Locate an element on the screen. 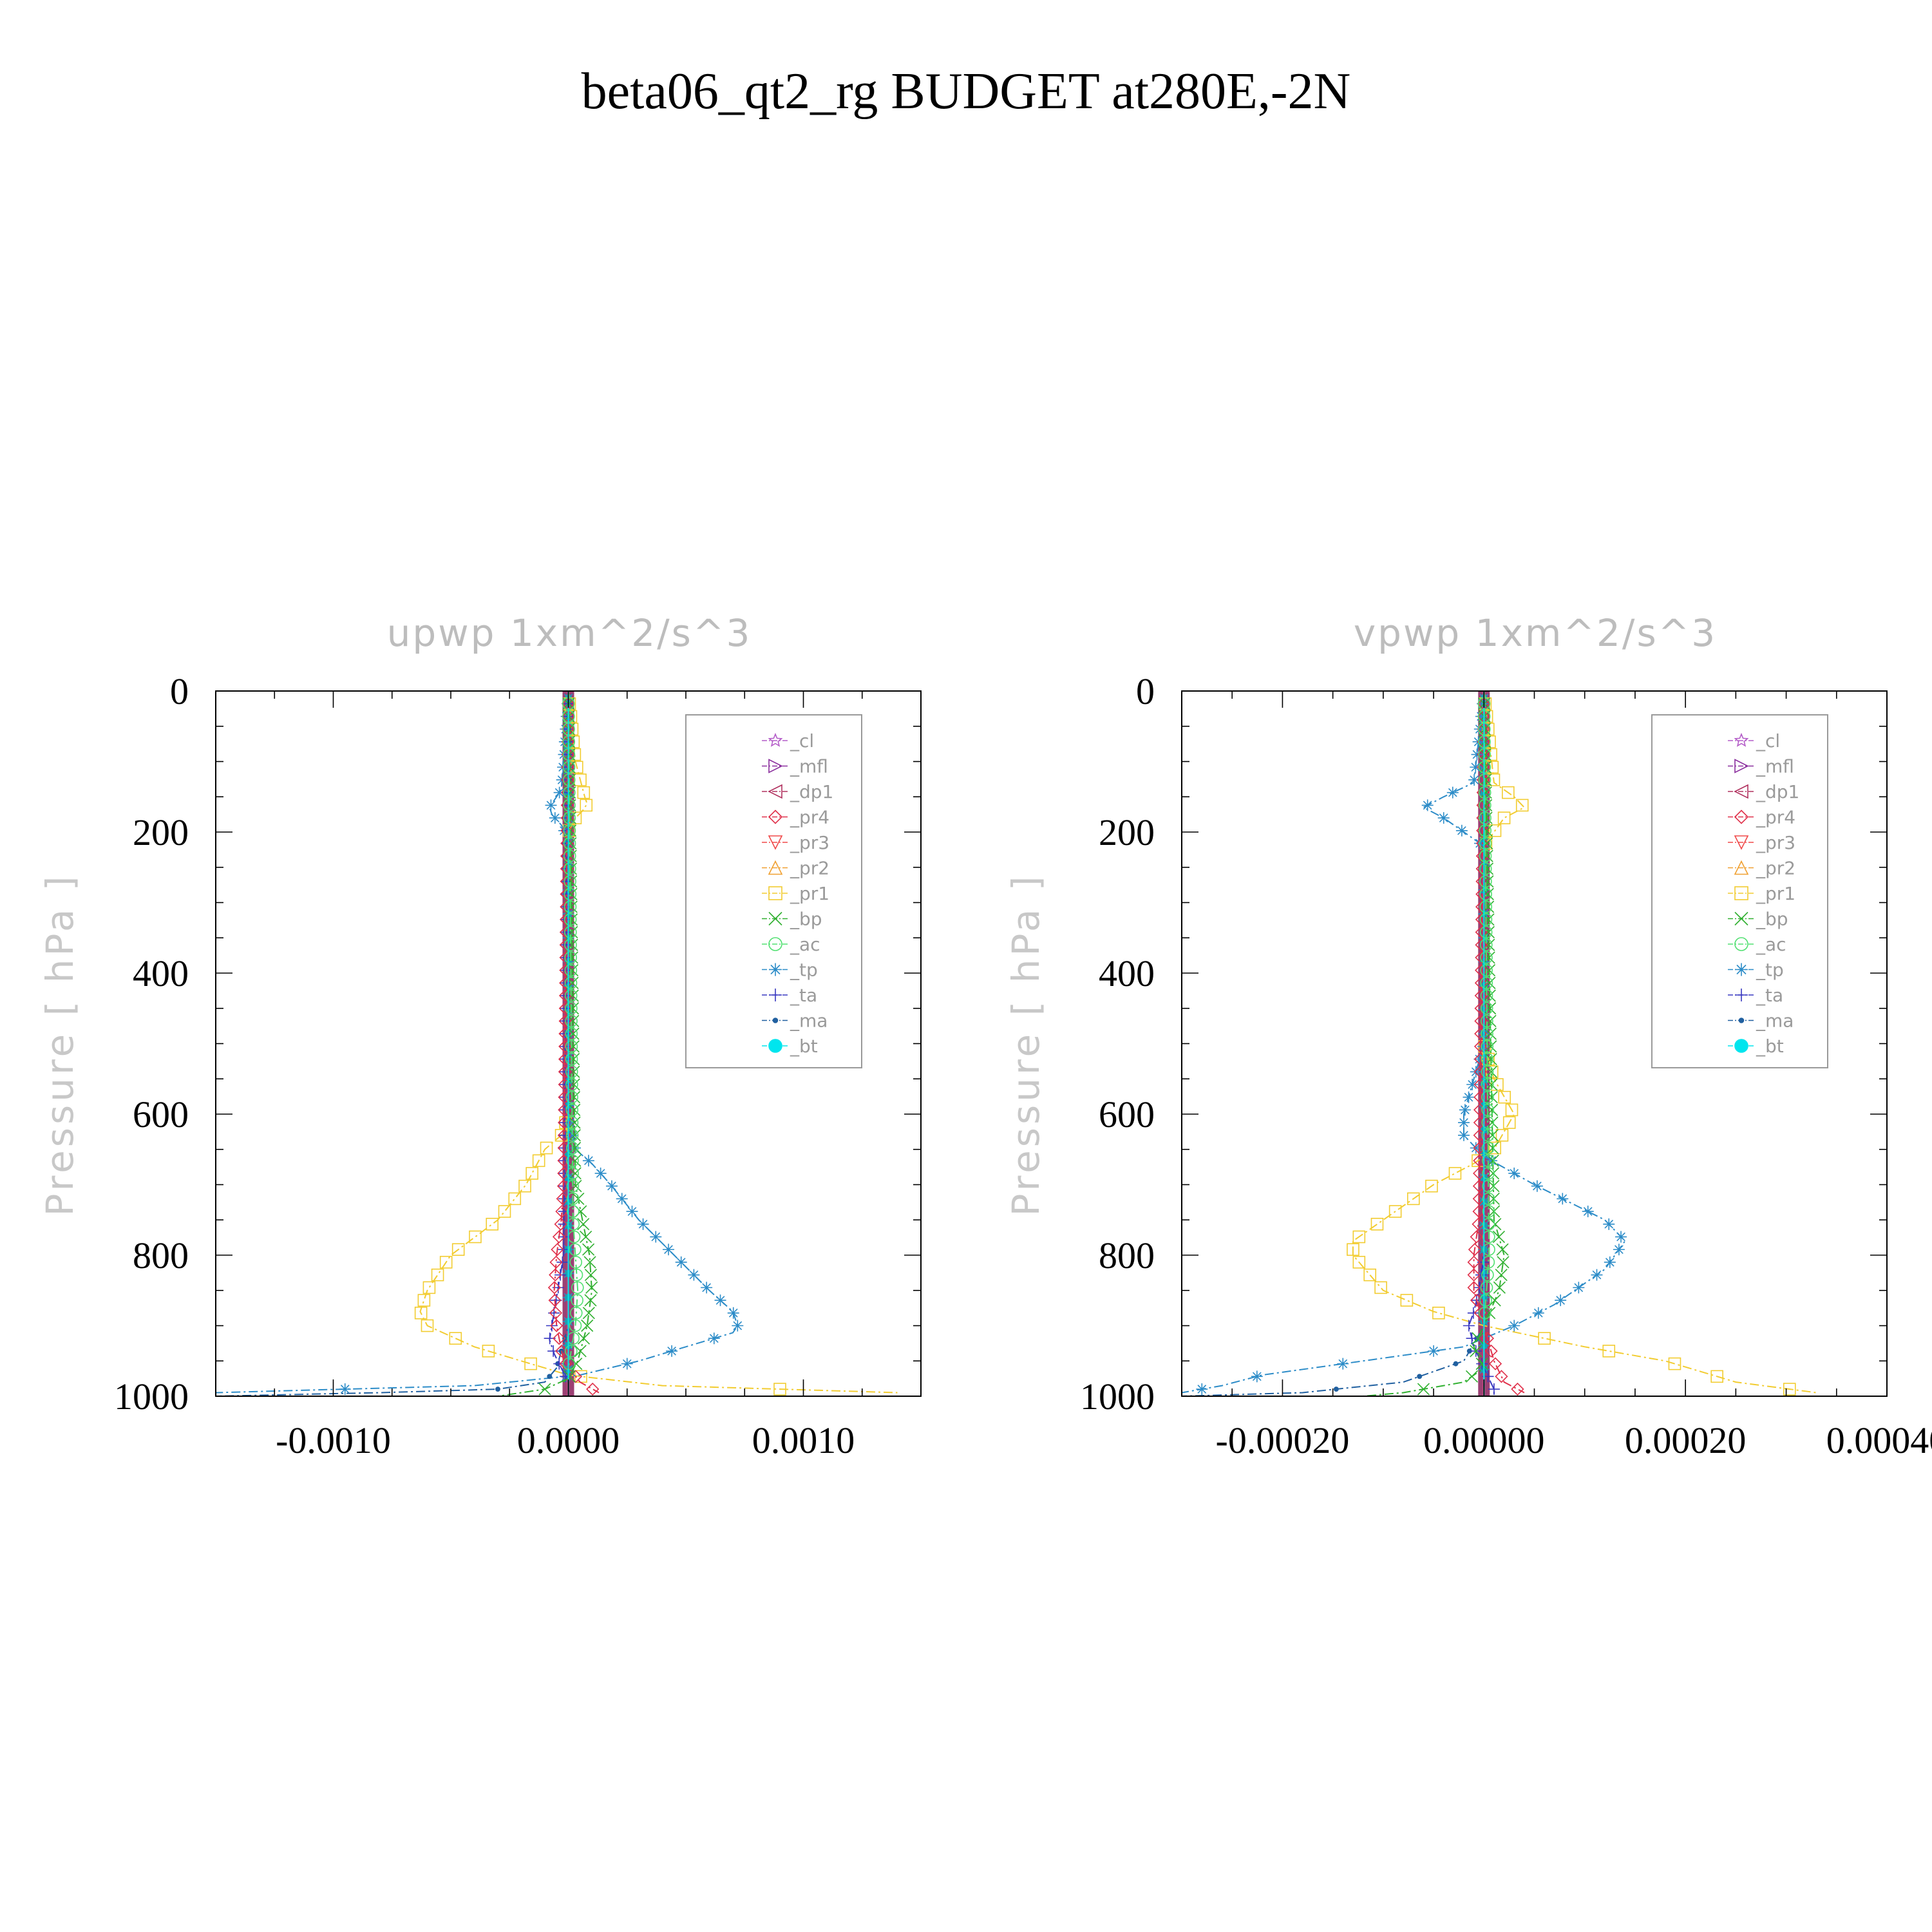  series-ta is located at coordinates (1481, 1043).